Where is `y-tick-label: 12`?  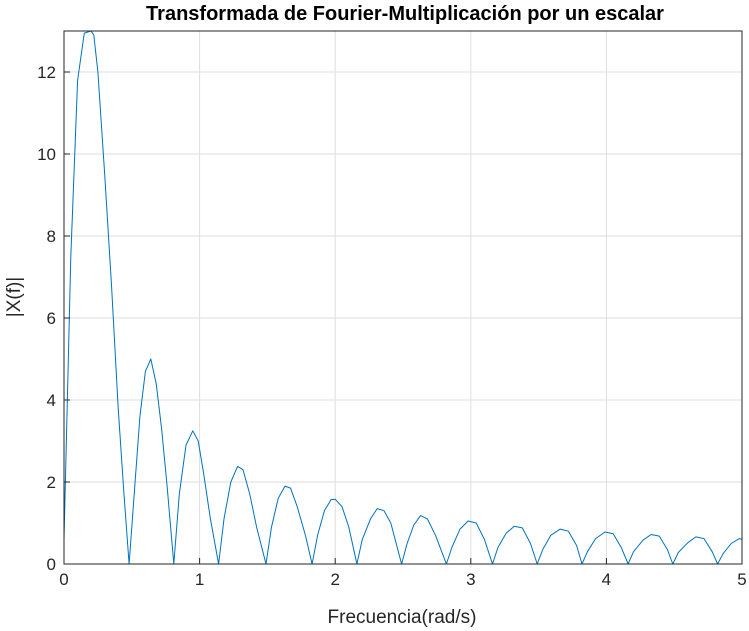 y-tick-label: 12 is located at coordinates (46, 72).